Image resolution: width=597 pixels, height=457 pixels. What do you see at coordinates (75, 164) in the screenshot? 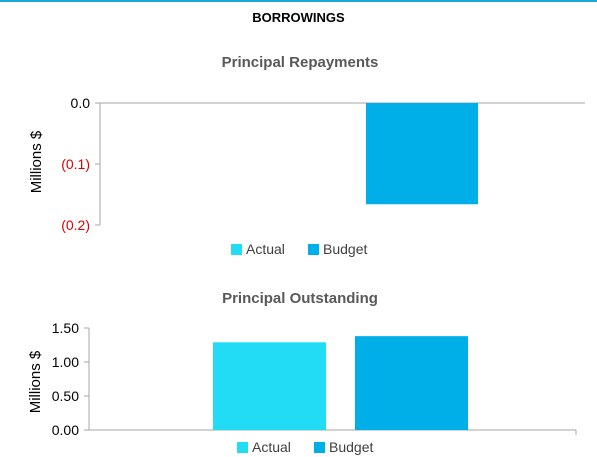
I see `y-tick-label: (0.1)` at bounding box center [75, 164].